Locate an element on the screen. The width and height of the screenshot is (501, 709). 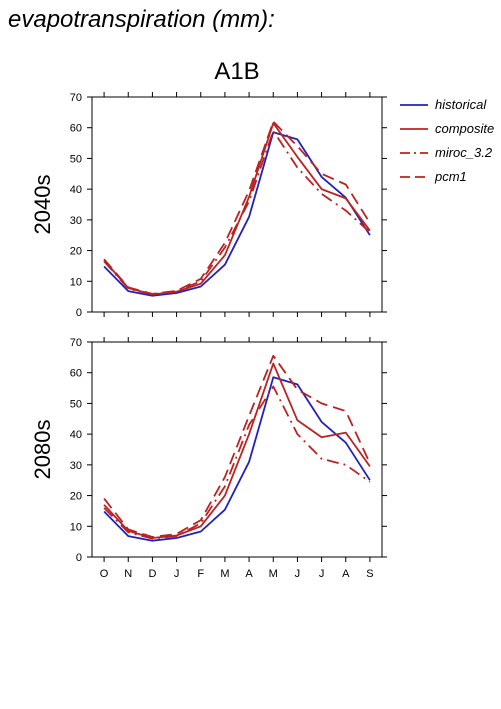
legend: historical composite miroc_3.2 pcm1 is located at coordinates (447, 140).